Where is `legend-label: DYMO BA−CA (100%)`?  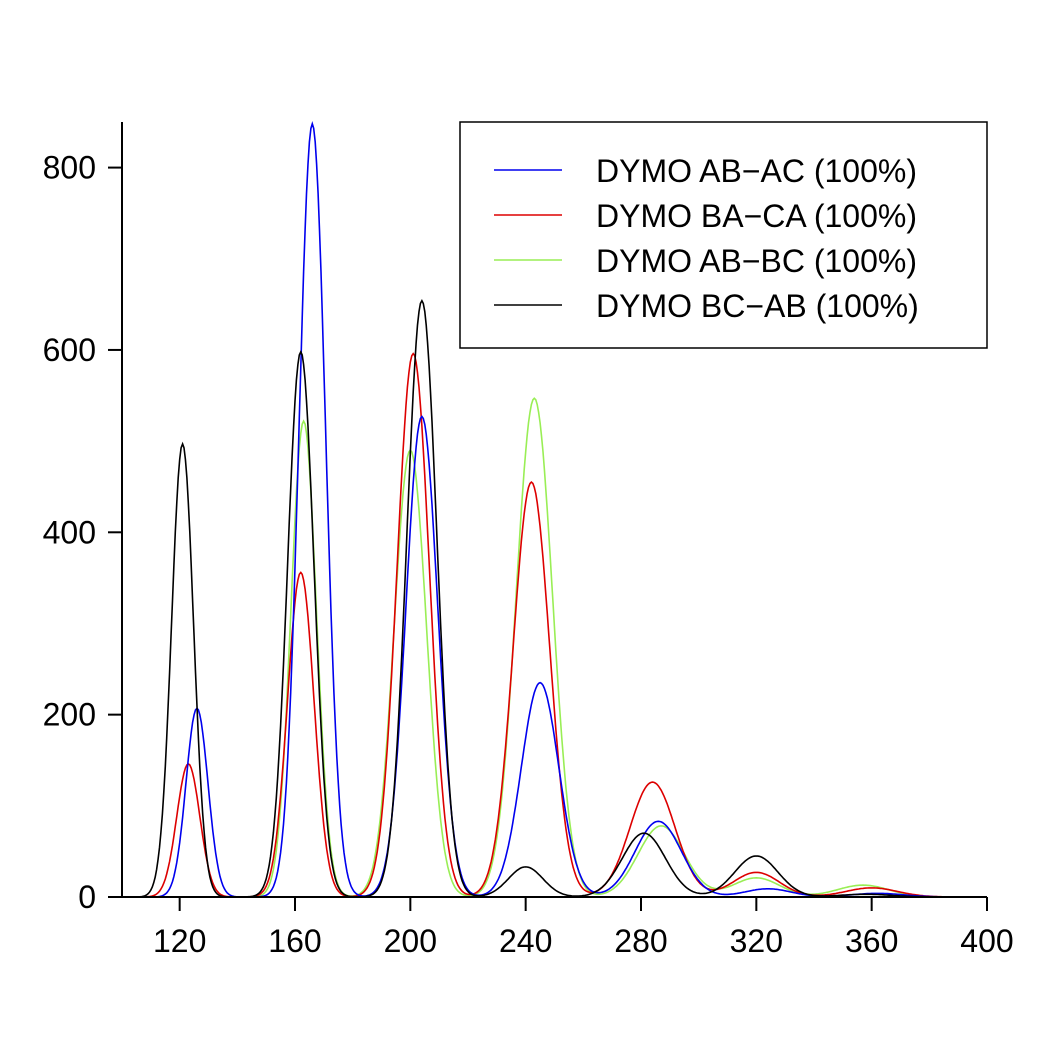
legend-label: DYMO BA−CA (100%) is located at coordinates (756, 216).